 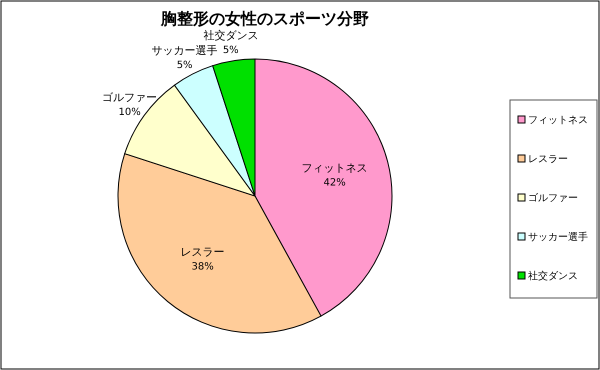 What do you see at coordinates (185, 50) in the screenshot?
I see `slice-label: サッカー選手` at bounding box center [185, 50].